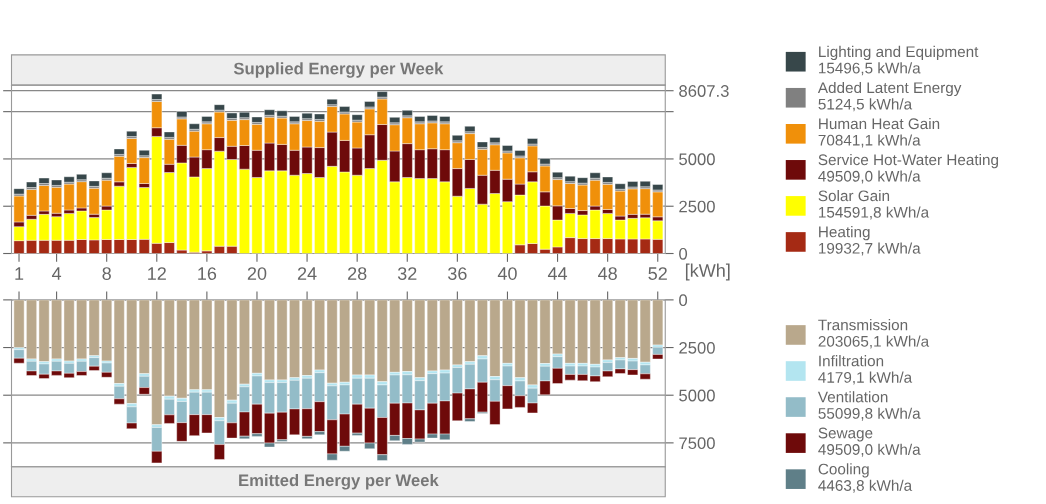  Describe the element at coordinates (874, 205) in the screenshot. I see `legend-label: Solar Gain 154591,8 kWh/a` at that location.